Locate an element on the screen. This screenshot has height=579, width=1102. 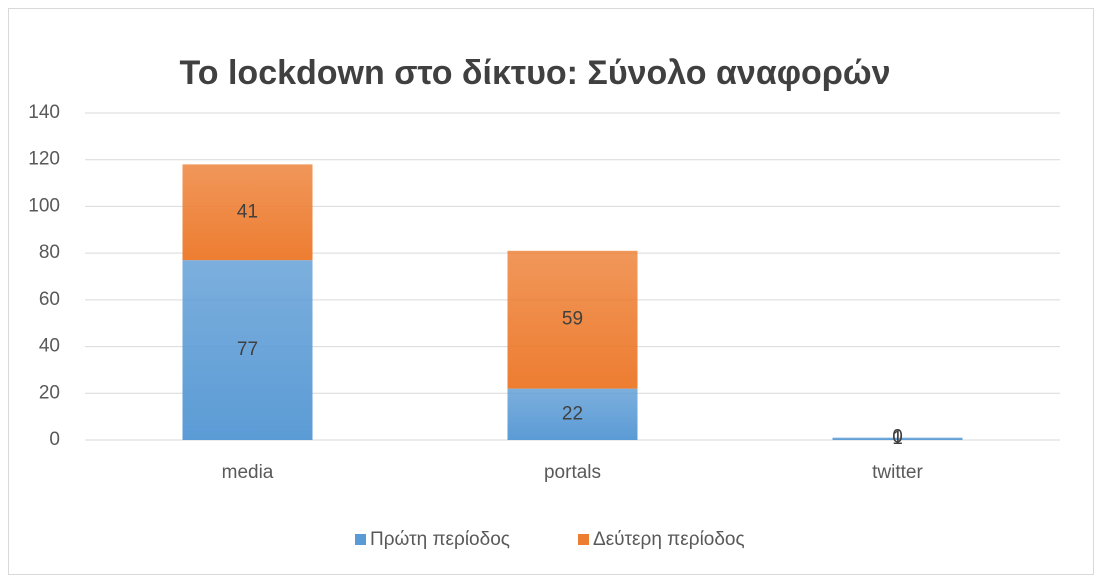
y-tick-label: 0 is located at coordinates (54, 439).